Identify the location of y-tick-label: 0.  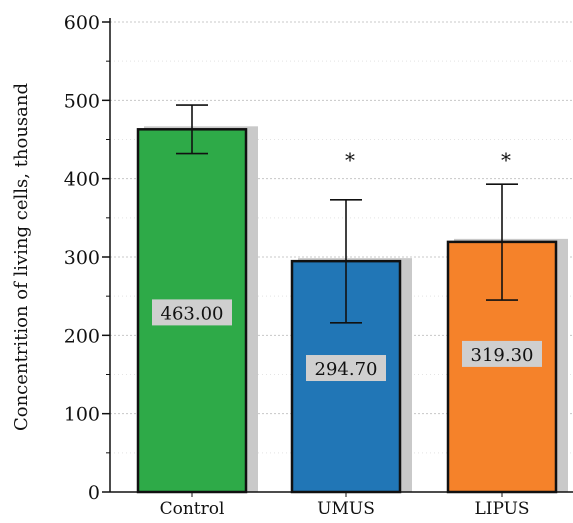
(94, 493).